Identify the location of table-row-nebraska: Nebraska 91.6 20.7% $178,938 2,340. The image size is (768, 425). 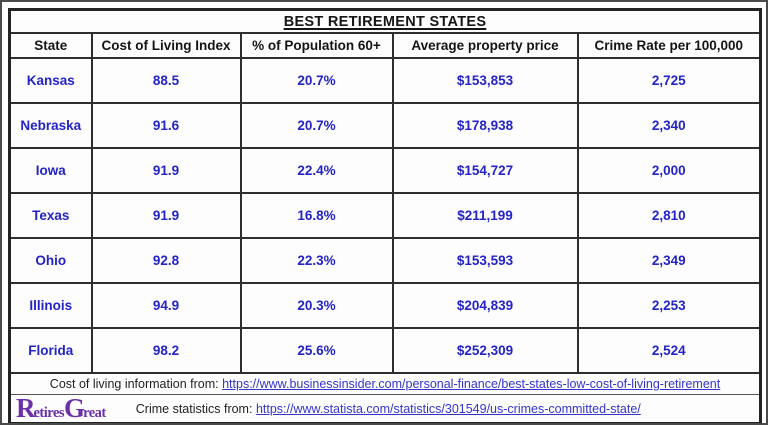
(385, 125).